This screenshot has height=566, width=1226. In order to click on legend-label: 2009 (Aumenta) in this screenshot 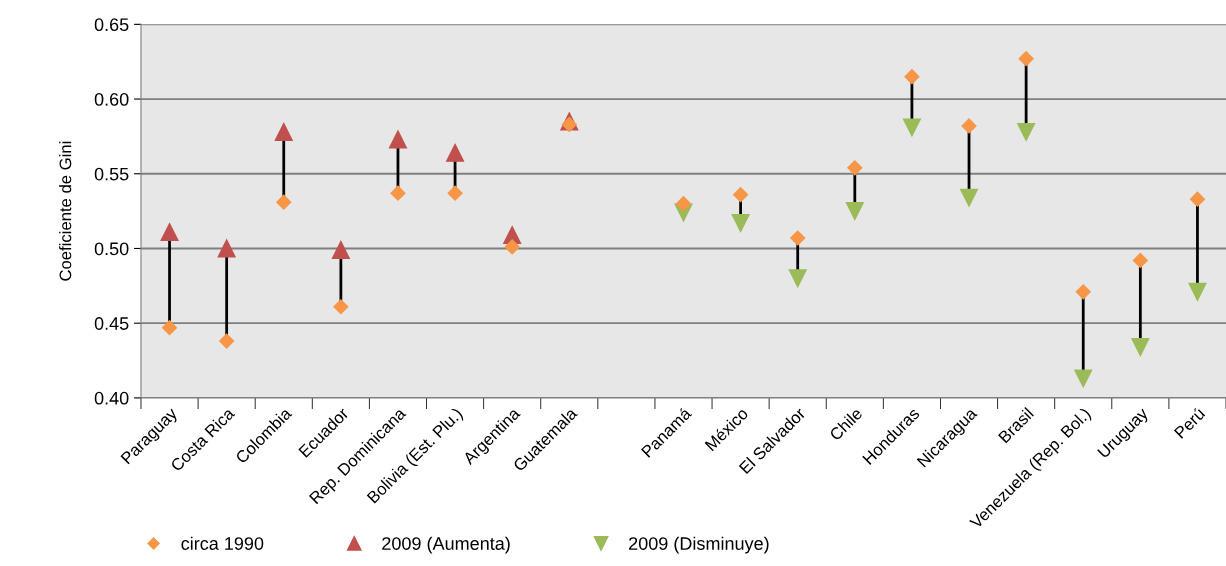, I will do `click(446, 545)`.